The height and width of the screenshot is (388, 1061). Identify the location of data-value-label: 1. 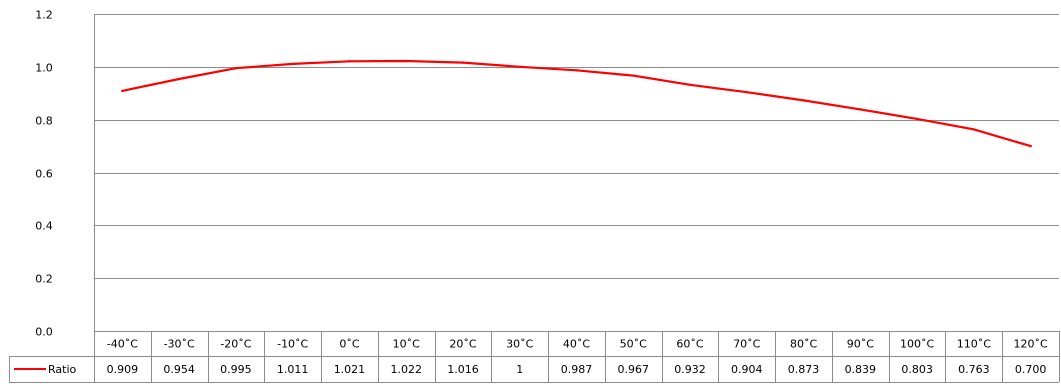
(519, 369).